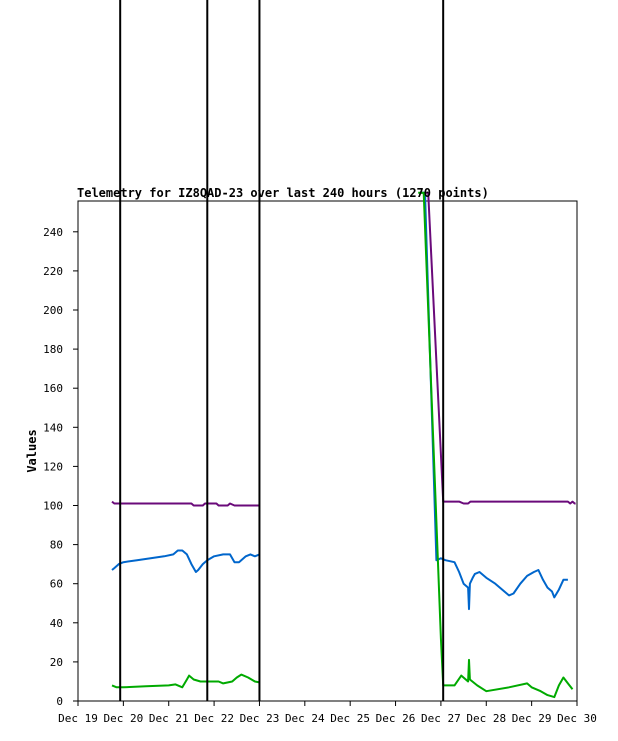 This screenshot has width=618, height=741. I want to click on x-tick-label: Dec 30, so click(577, 718).